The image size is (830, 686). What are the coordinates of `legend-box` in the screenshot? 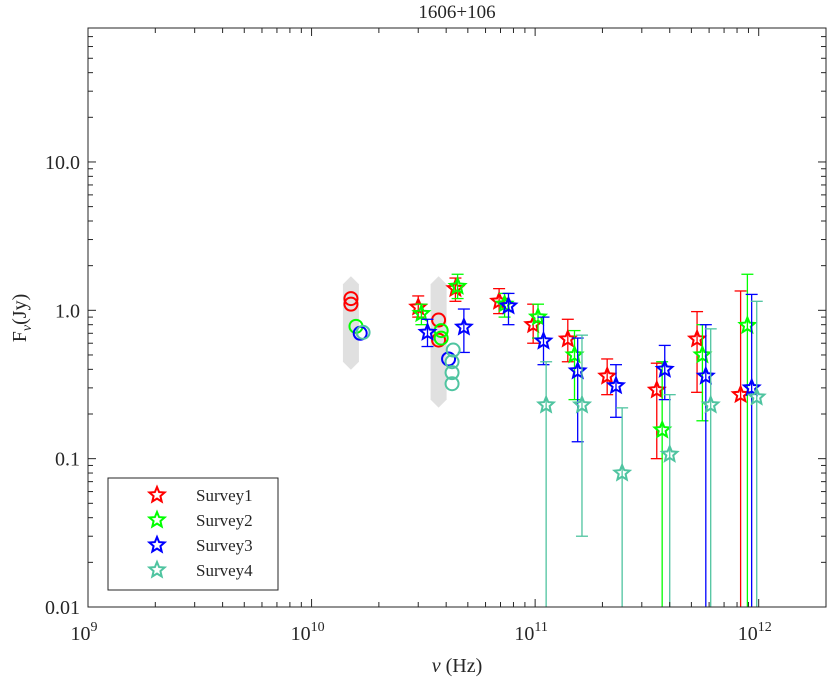 It's located at (193, 534).